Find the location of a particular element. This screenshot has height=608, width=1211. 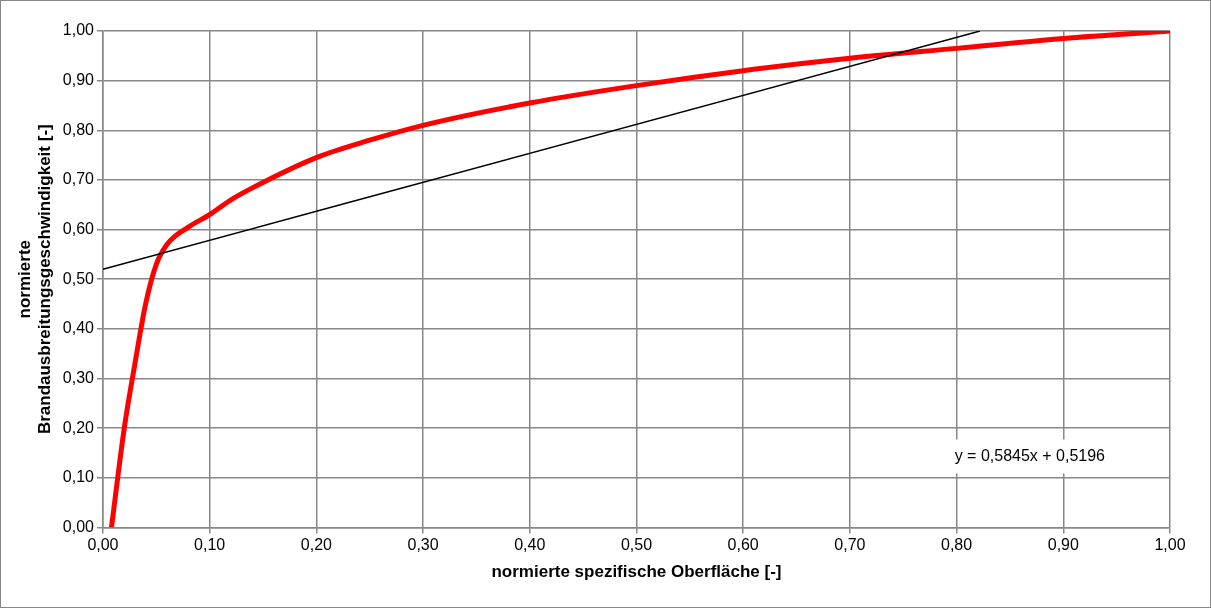

y-tick-label: 0,80 is located at coordinates (78, 129).